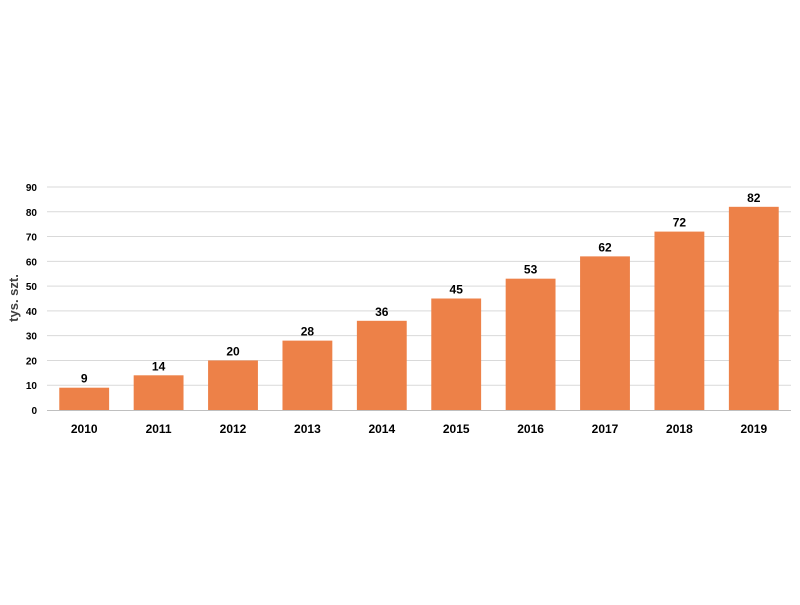  Describe the element at coordinates (419, 429) in the screenshot. I see `x-axis-ticks: 2010 2011 2012 2013 2014 2015 2016 2017 2018 2019` at that location.